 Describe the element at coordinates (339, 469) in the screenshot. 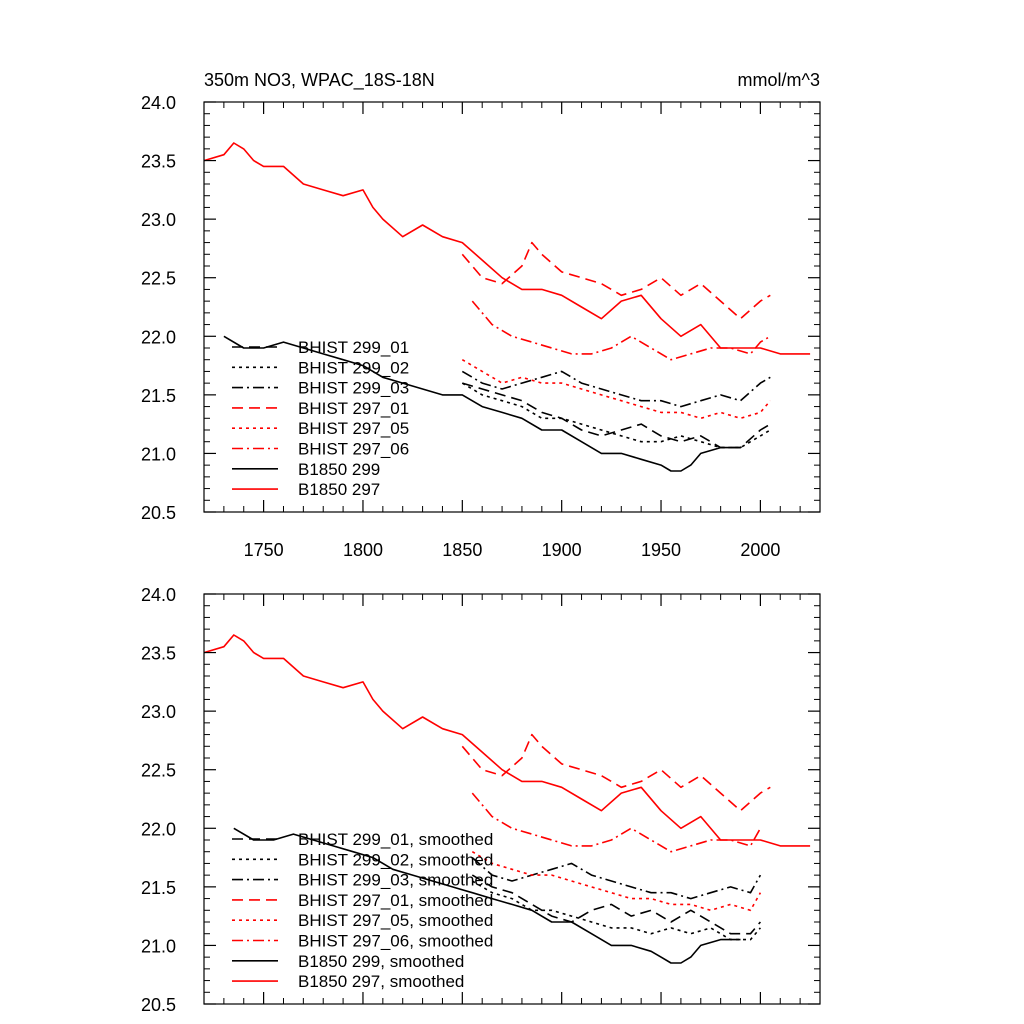

I see `legend-label: B1850 299` at that location.